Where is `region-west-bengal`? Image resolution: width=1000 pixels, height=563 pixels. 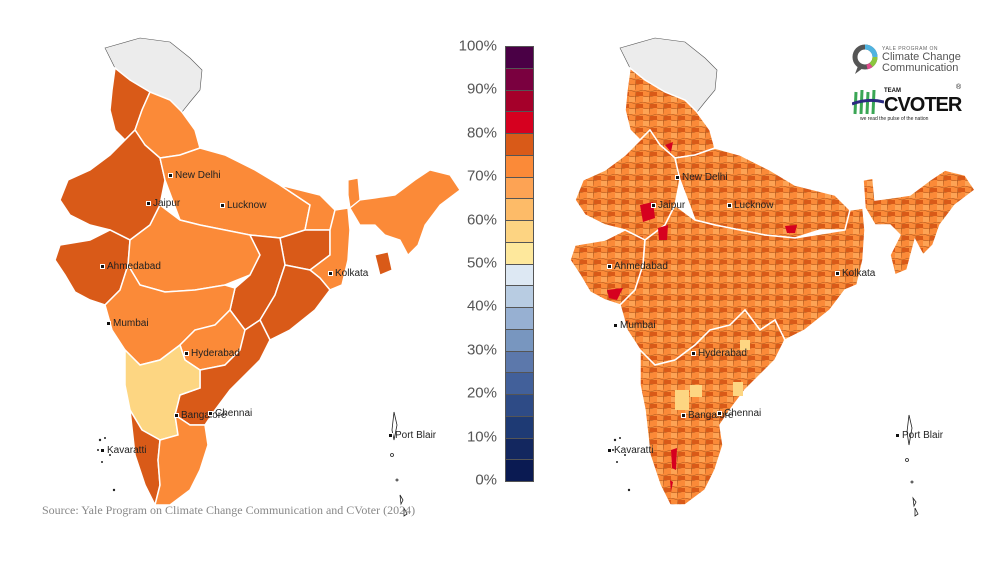 region-west-bengal is located at coordinates (329, 249).